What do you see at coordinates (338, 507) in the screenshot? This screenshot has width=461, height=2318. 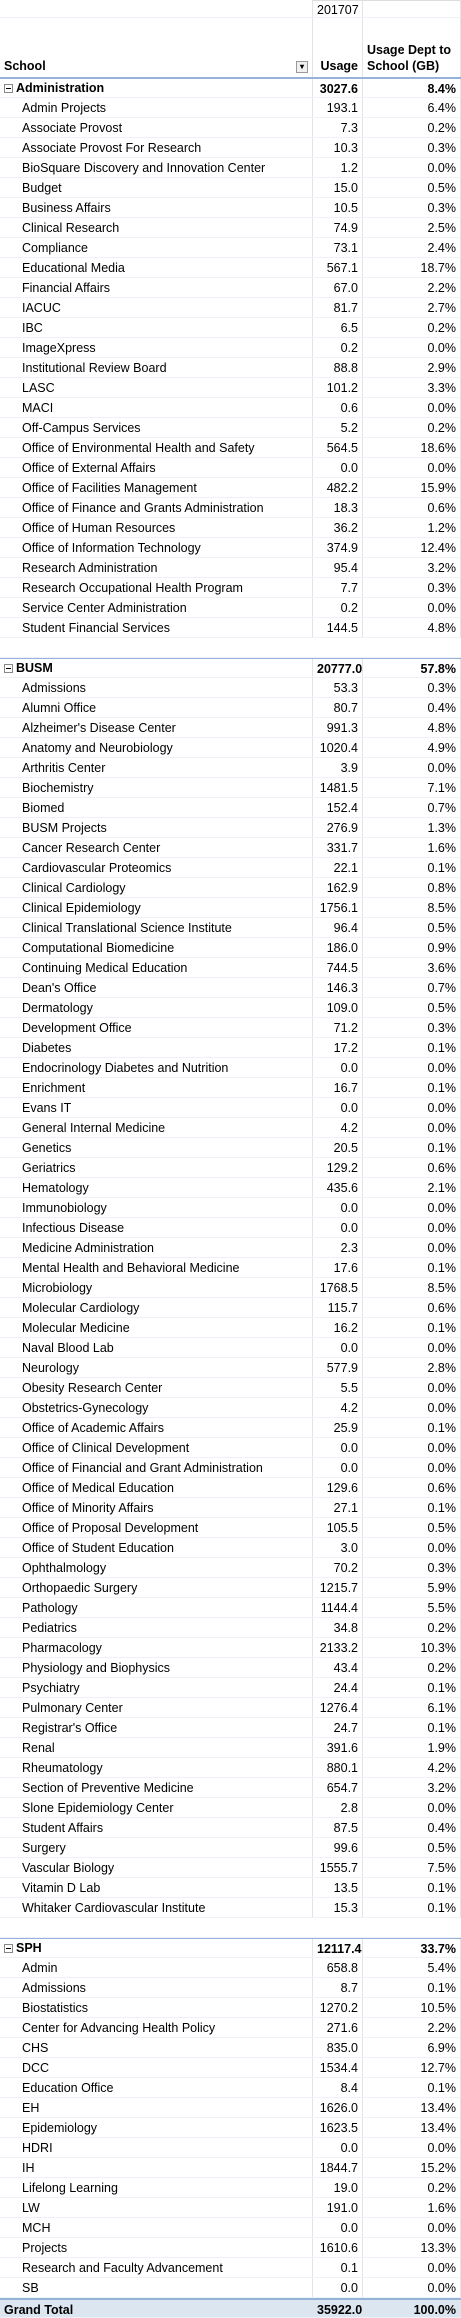 I see `usage-cell: 18.3` at bounding box center [338, 507].